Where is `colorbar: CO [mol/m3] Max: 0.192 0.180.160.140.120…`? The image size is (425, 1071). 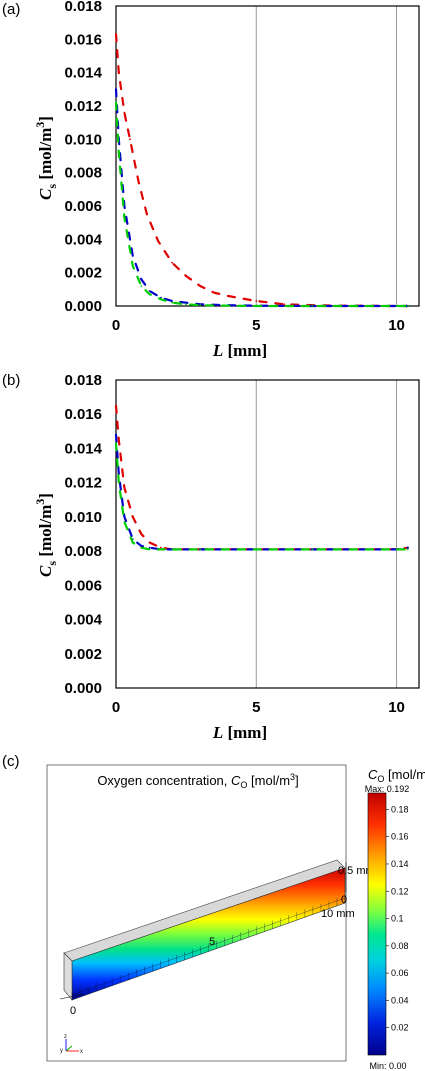 colorbar: CO [mol/m3] Max: 0.192 0.180.160.140.120… is located at coordinates (395, 918).